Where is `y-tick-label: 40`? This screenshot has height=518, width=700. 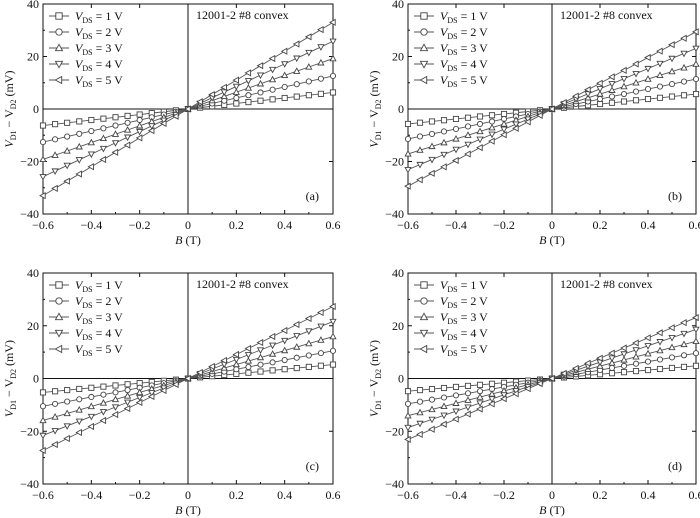
y-tick-label: 40 is located at coordinates (33, 5).